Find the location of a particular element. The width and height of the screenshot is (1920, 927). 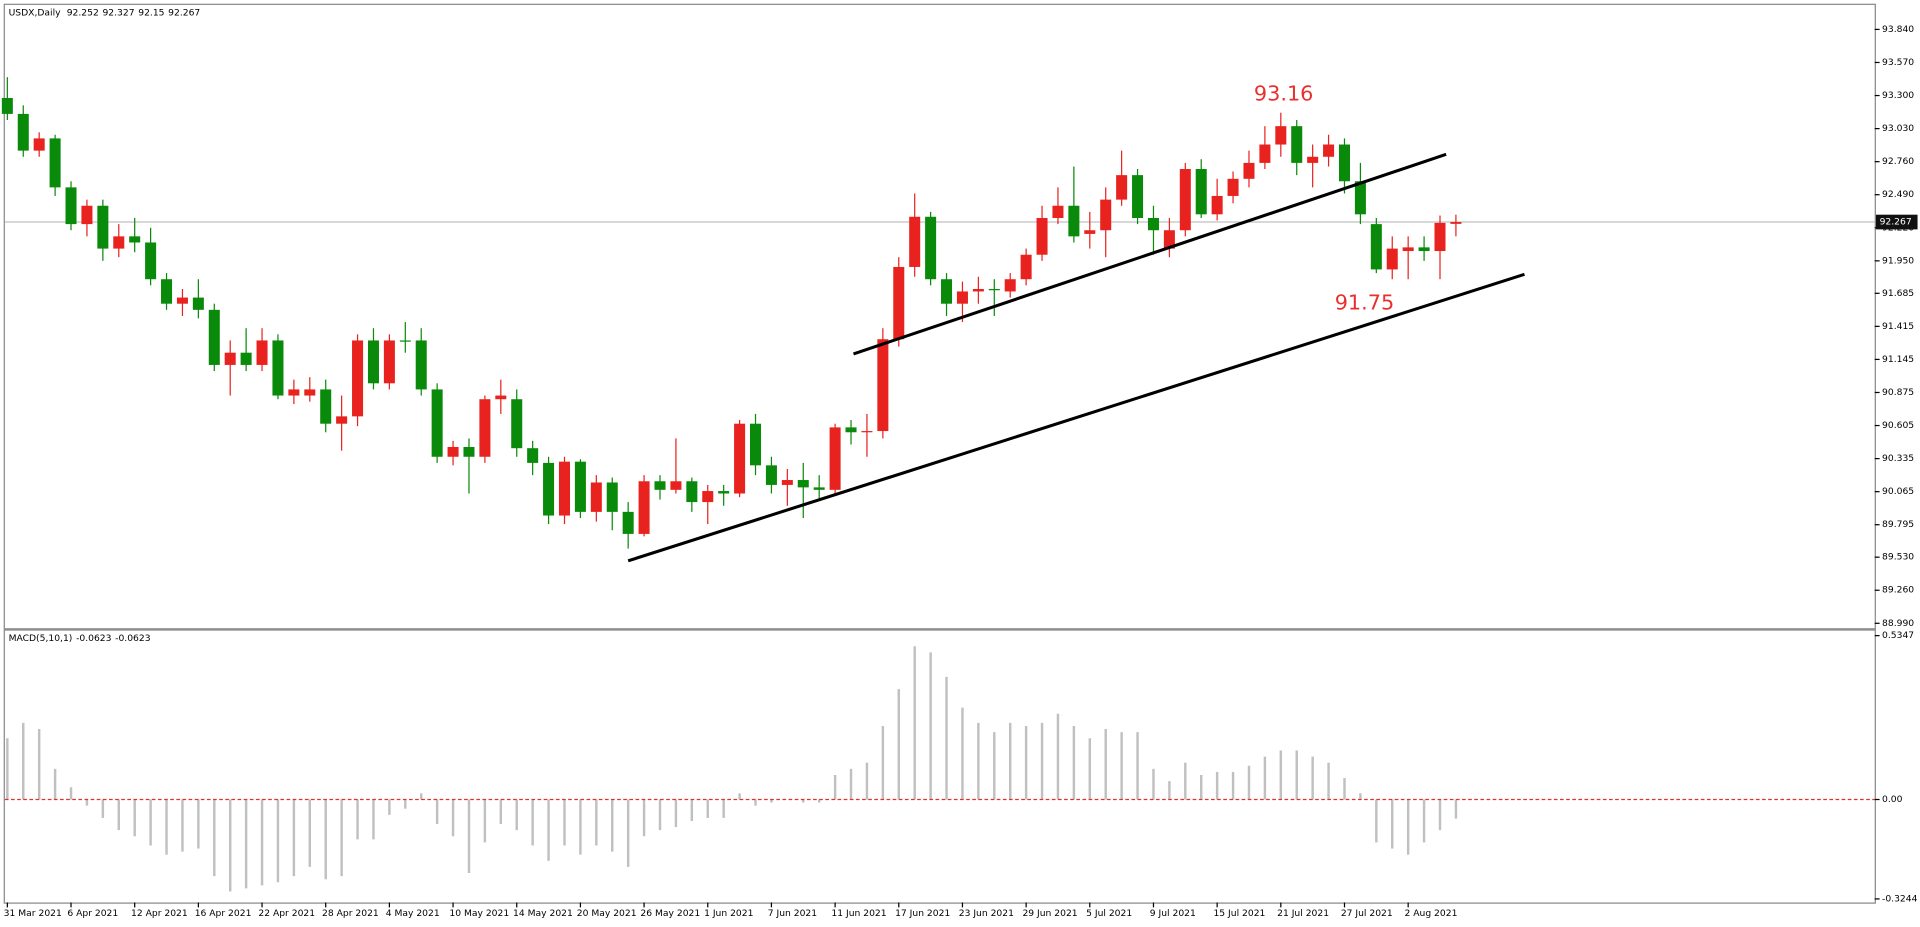

x-tick-label: 31 Mar 2021 is located at coordinates (33, 913).